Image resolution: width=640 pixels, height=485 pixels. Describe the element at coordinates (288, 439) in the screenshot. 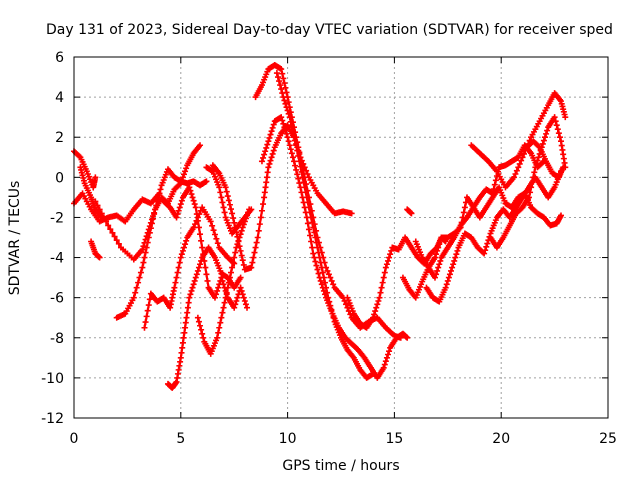

I see `x-tick-label: 10` at that location.